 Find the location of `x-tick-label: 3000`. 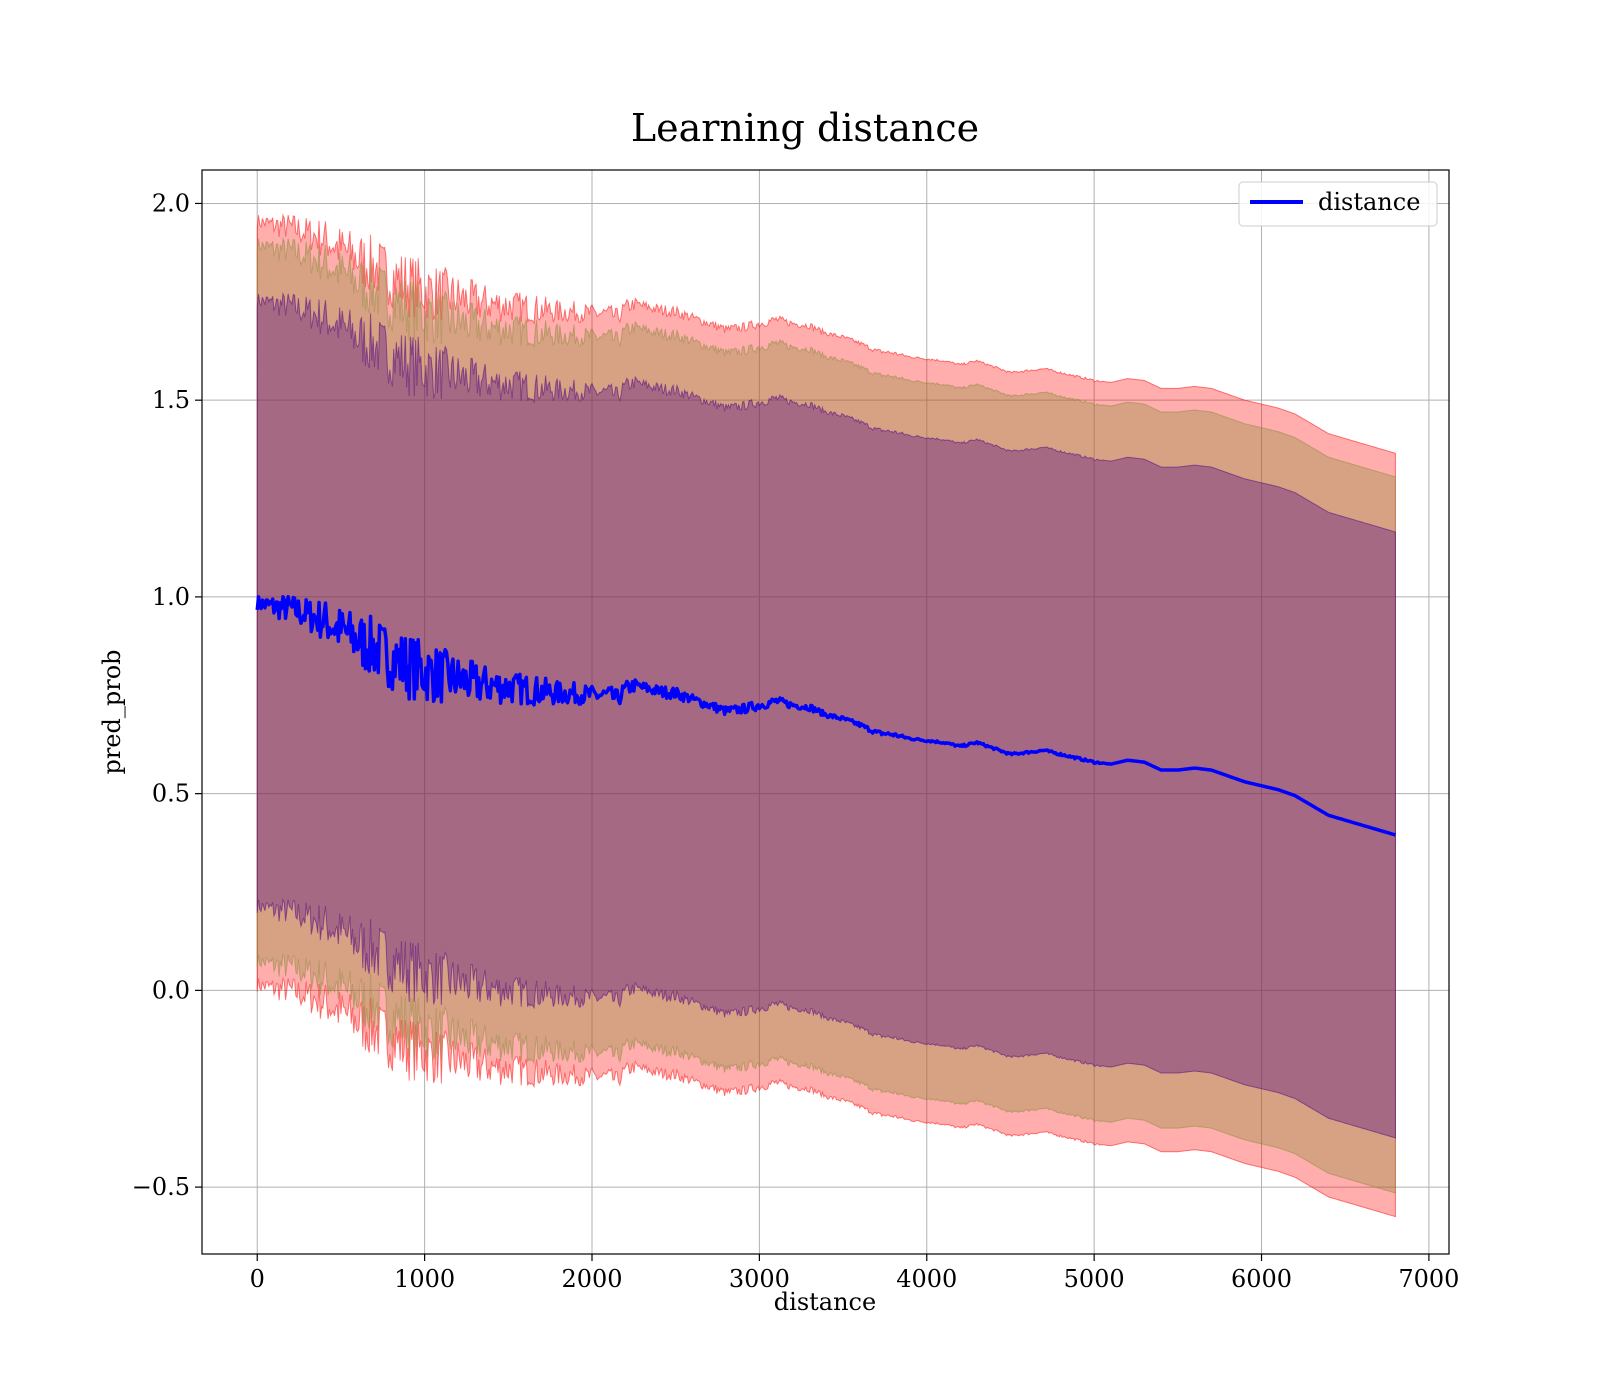

x-tick-label: 3000 is located at coordinates (759, 1279).